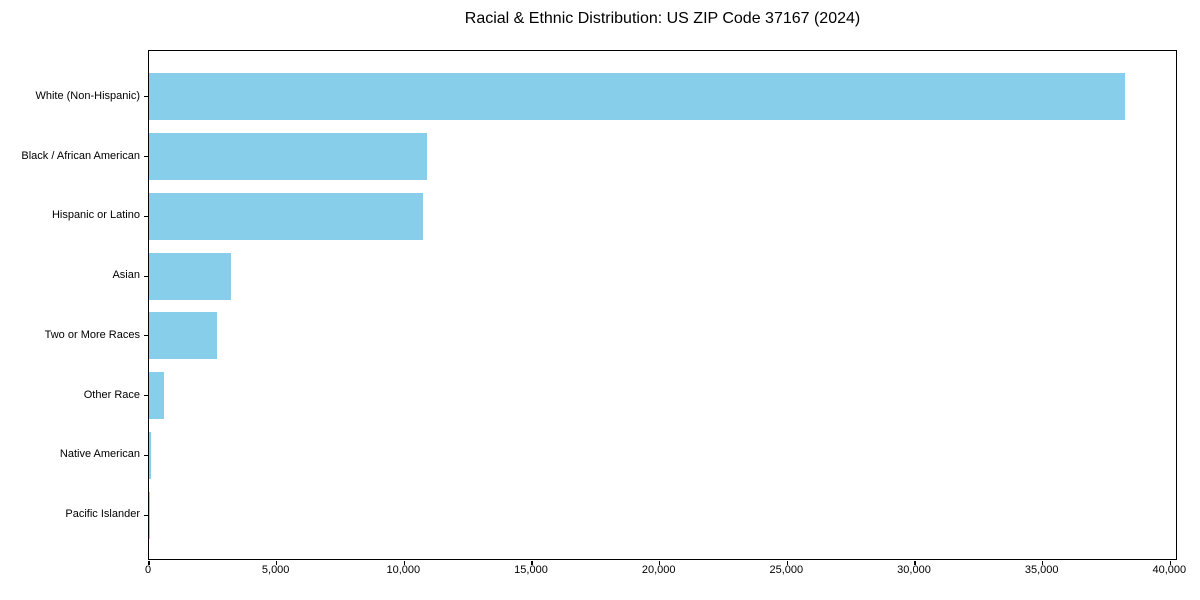  I want to click on x-axis-label: 15,000, so click(531, 570).